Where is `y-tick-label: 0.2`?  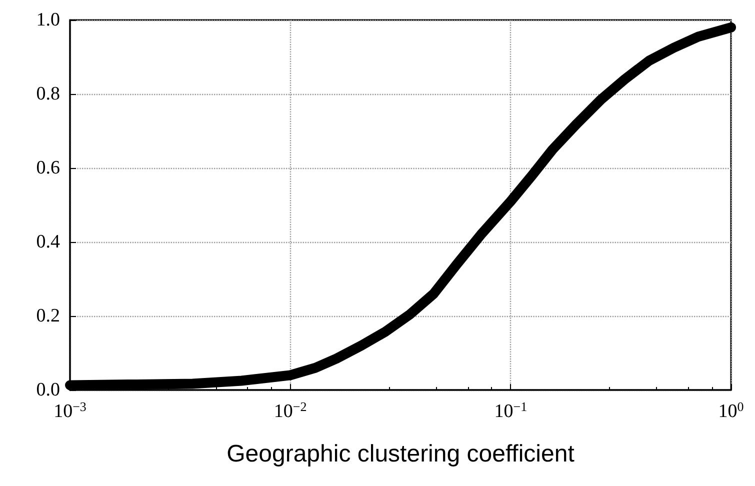
y-tick-label: 0.2 is located at coordinates (48, 316).